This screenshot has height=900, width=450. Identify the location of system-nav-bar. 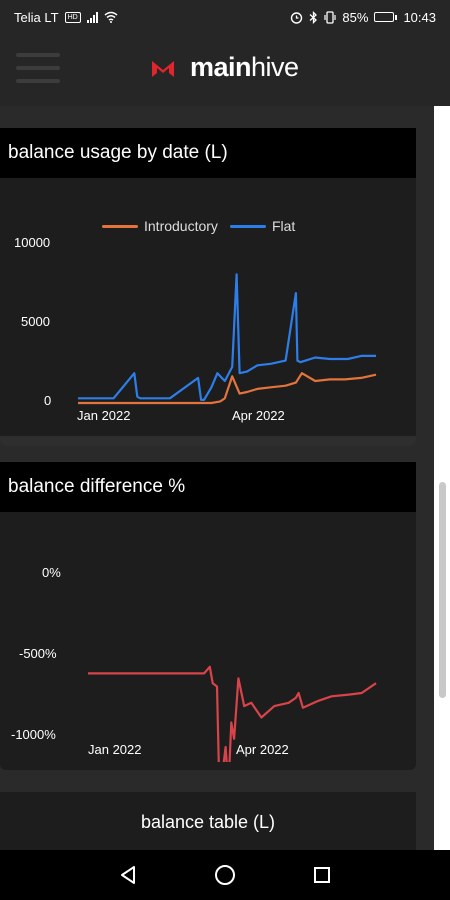
(225, 875).